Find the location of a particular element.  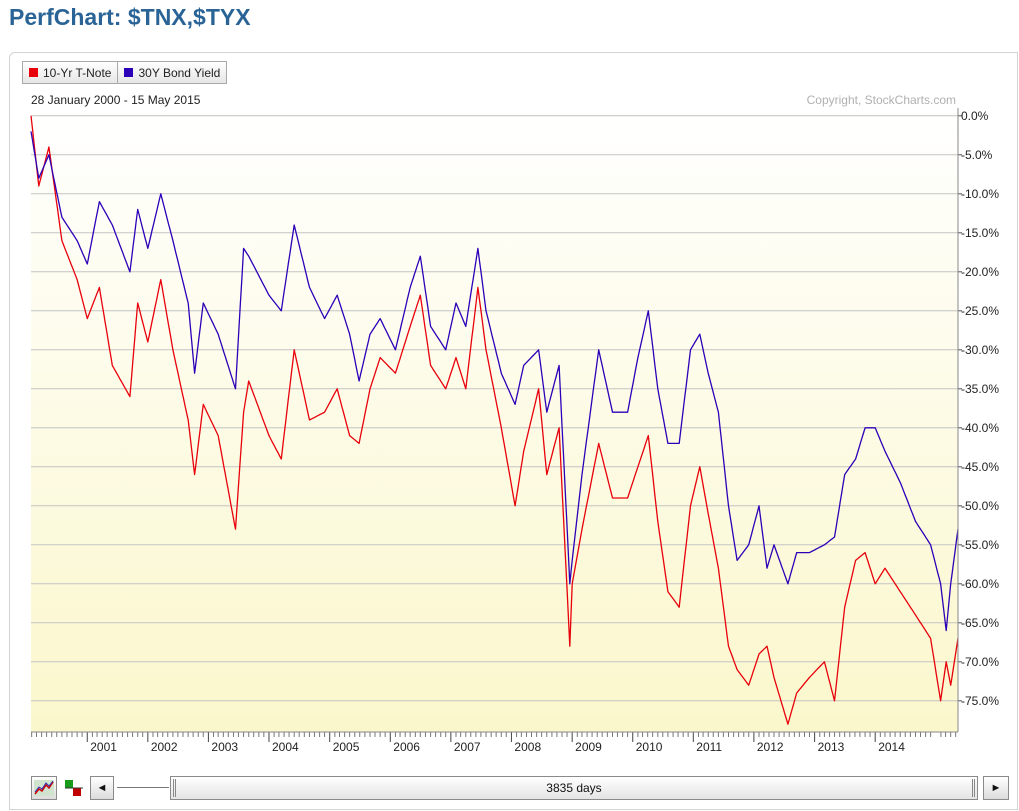

page-title: PerfChart: $TNX,$TYX is located at coordinates (130, 17).